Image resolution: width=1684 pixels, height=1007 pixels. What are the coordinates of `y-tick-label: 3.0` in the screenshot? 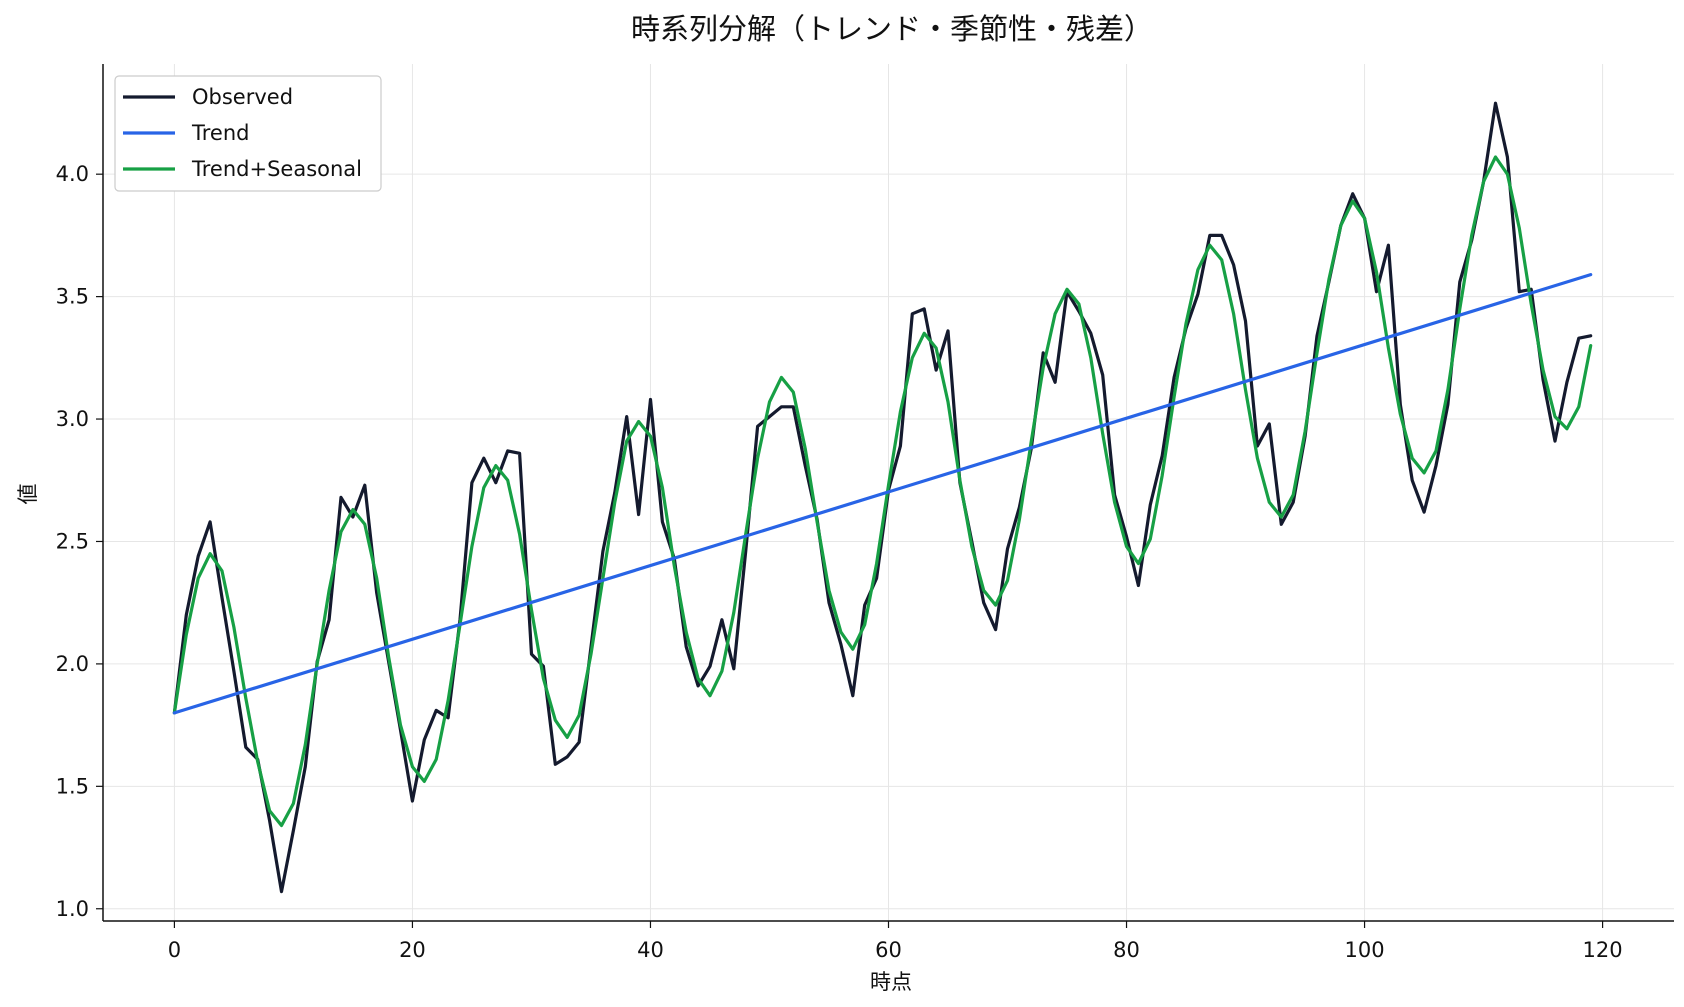 It's located at (72, 419).